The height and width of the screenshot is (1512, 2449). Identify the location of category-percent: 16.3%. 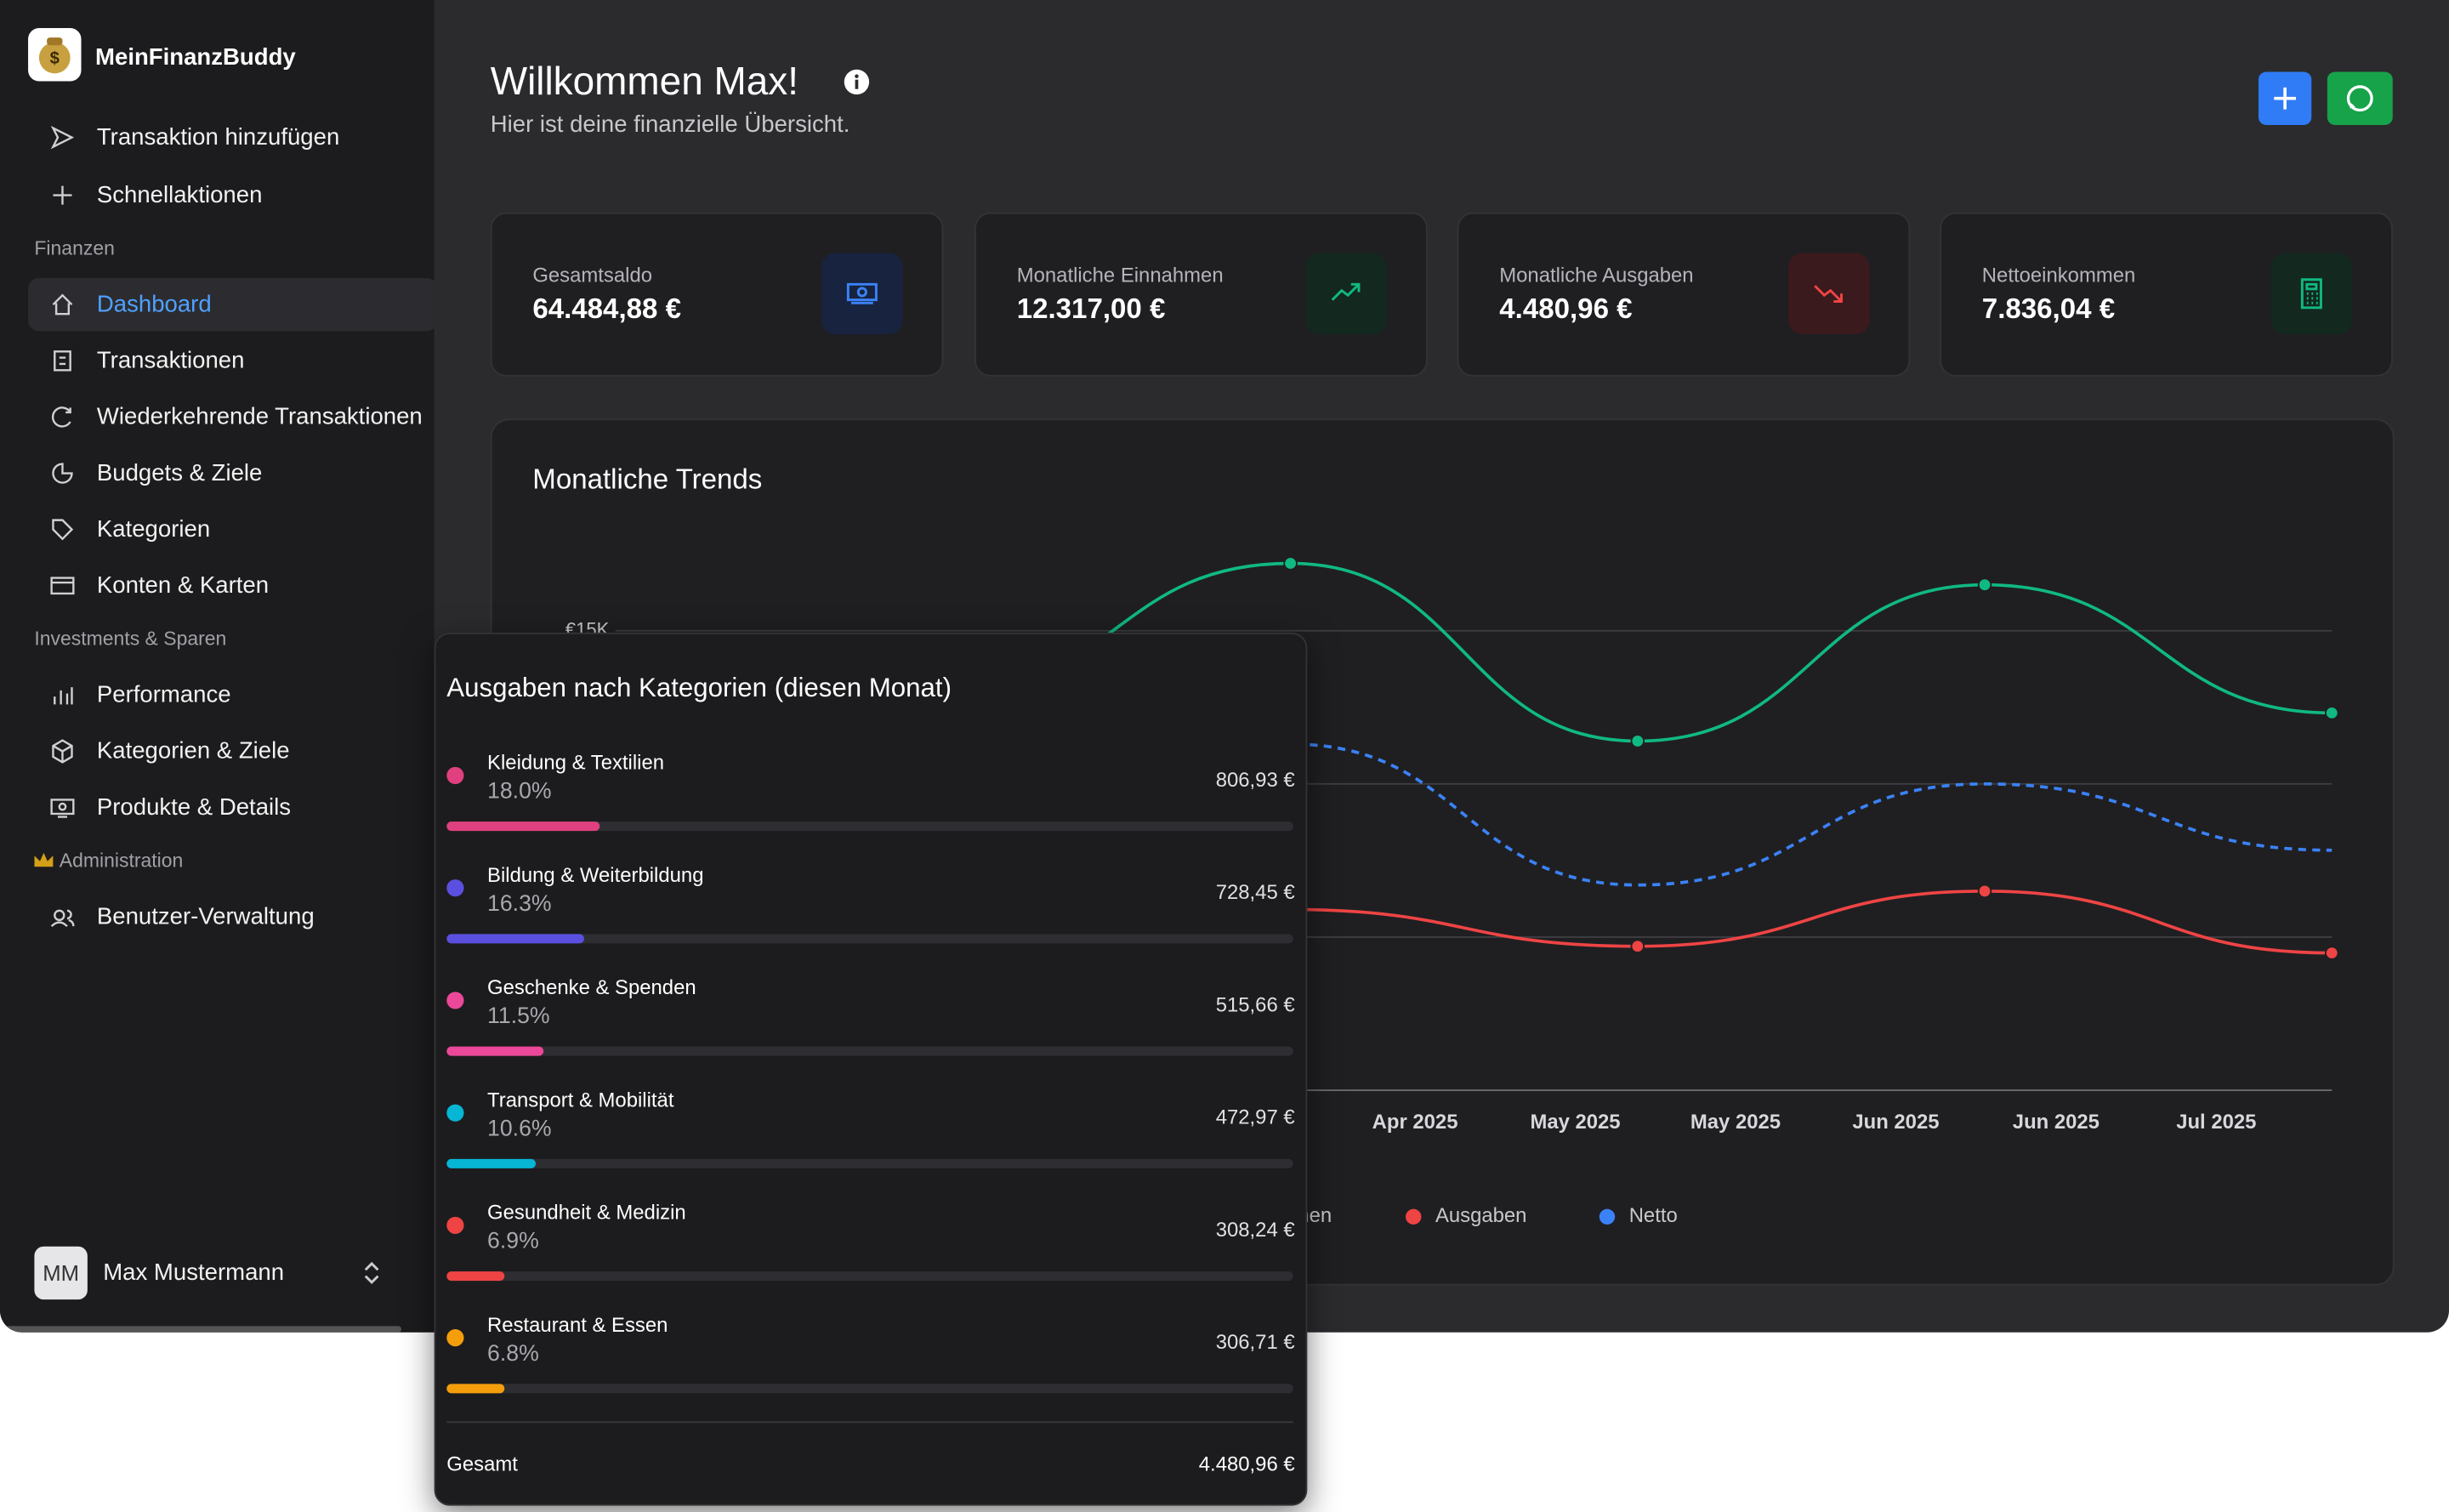
(519, 904).